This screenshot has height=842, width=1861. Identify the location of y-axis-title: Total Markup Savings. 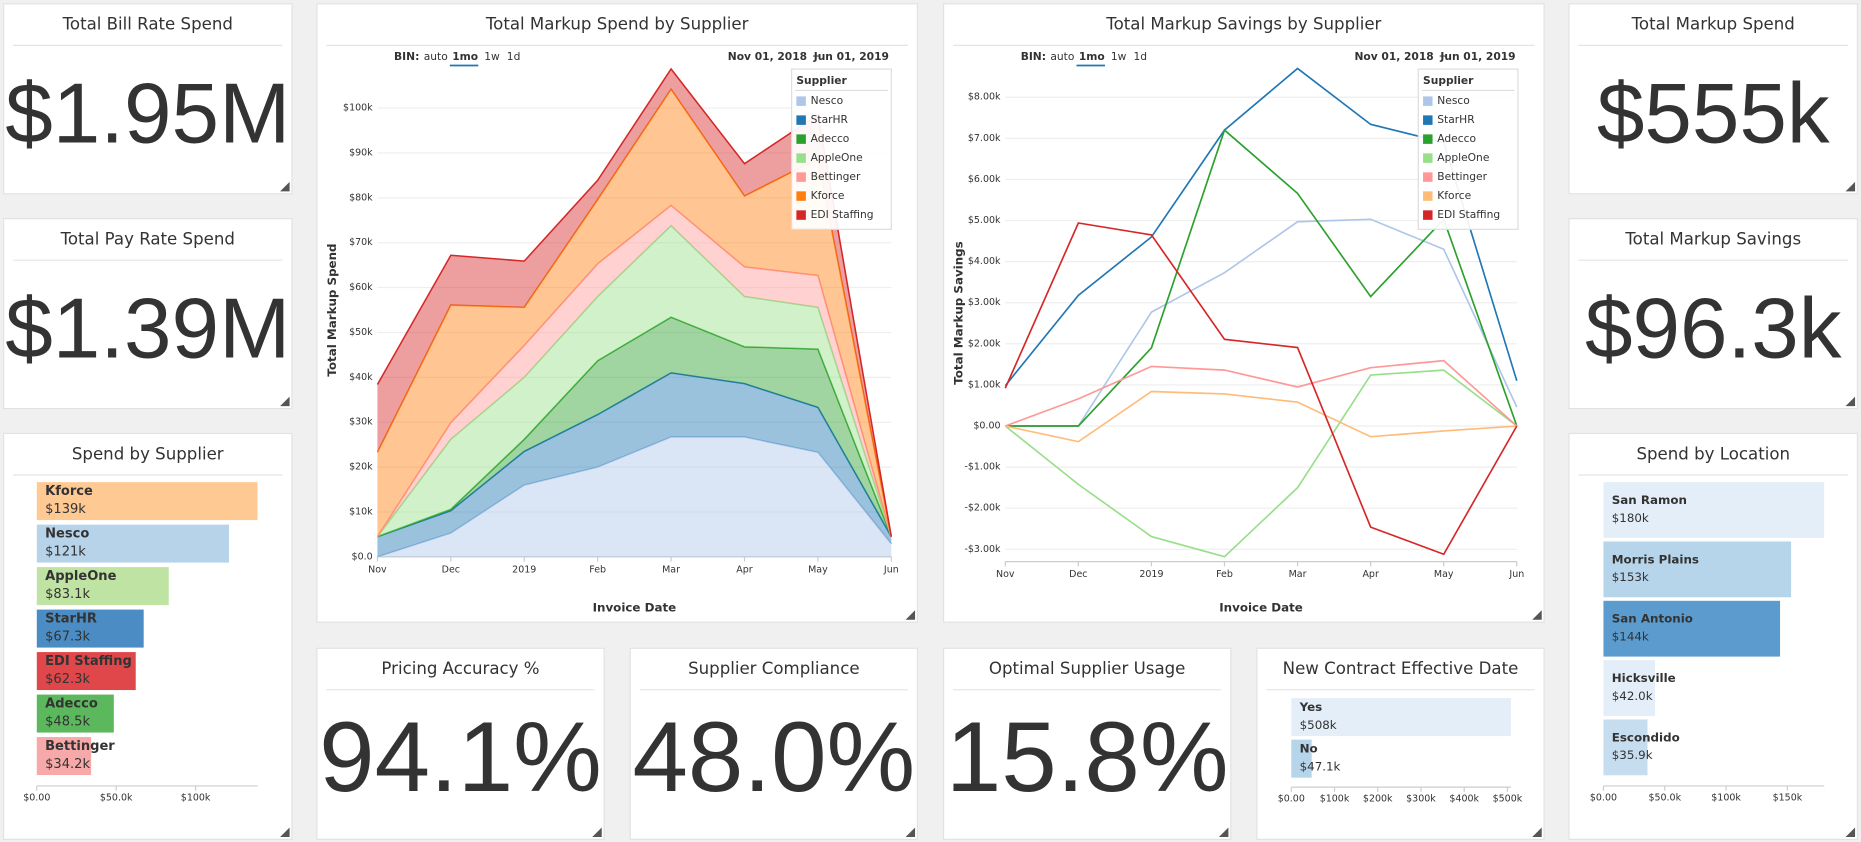
(958, 312).